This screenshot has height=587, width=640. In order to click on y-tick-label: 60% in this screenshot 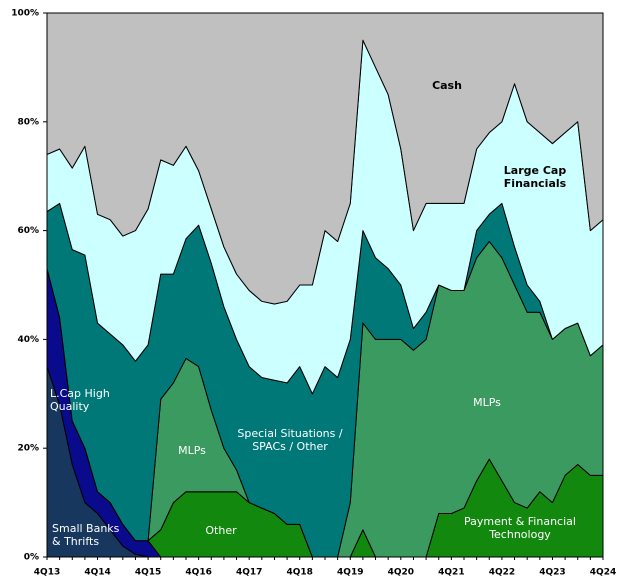, I will do `click(28, 231)`.